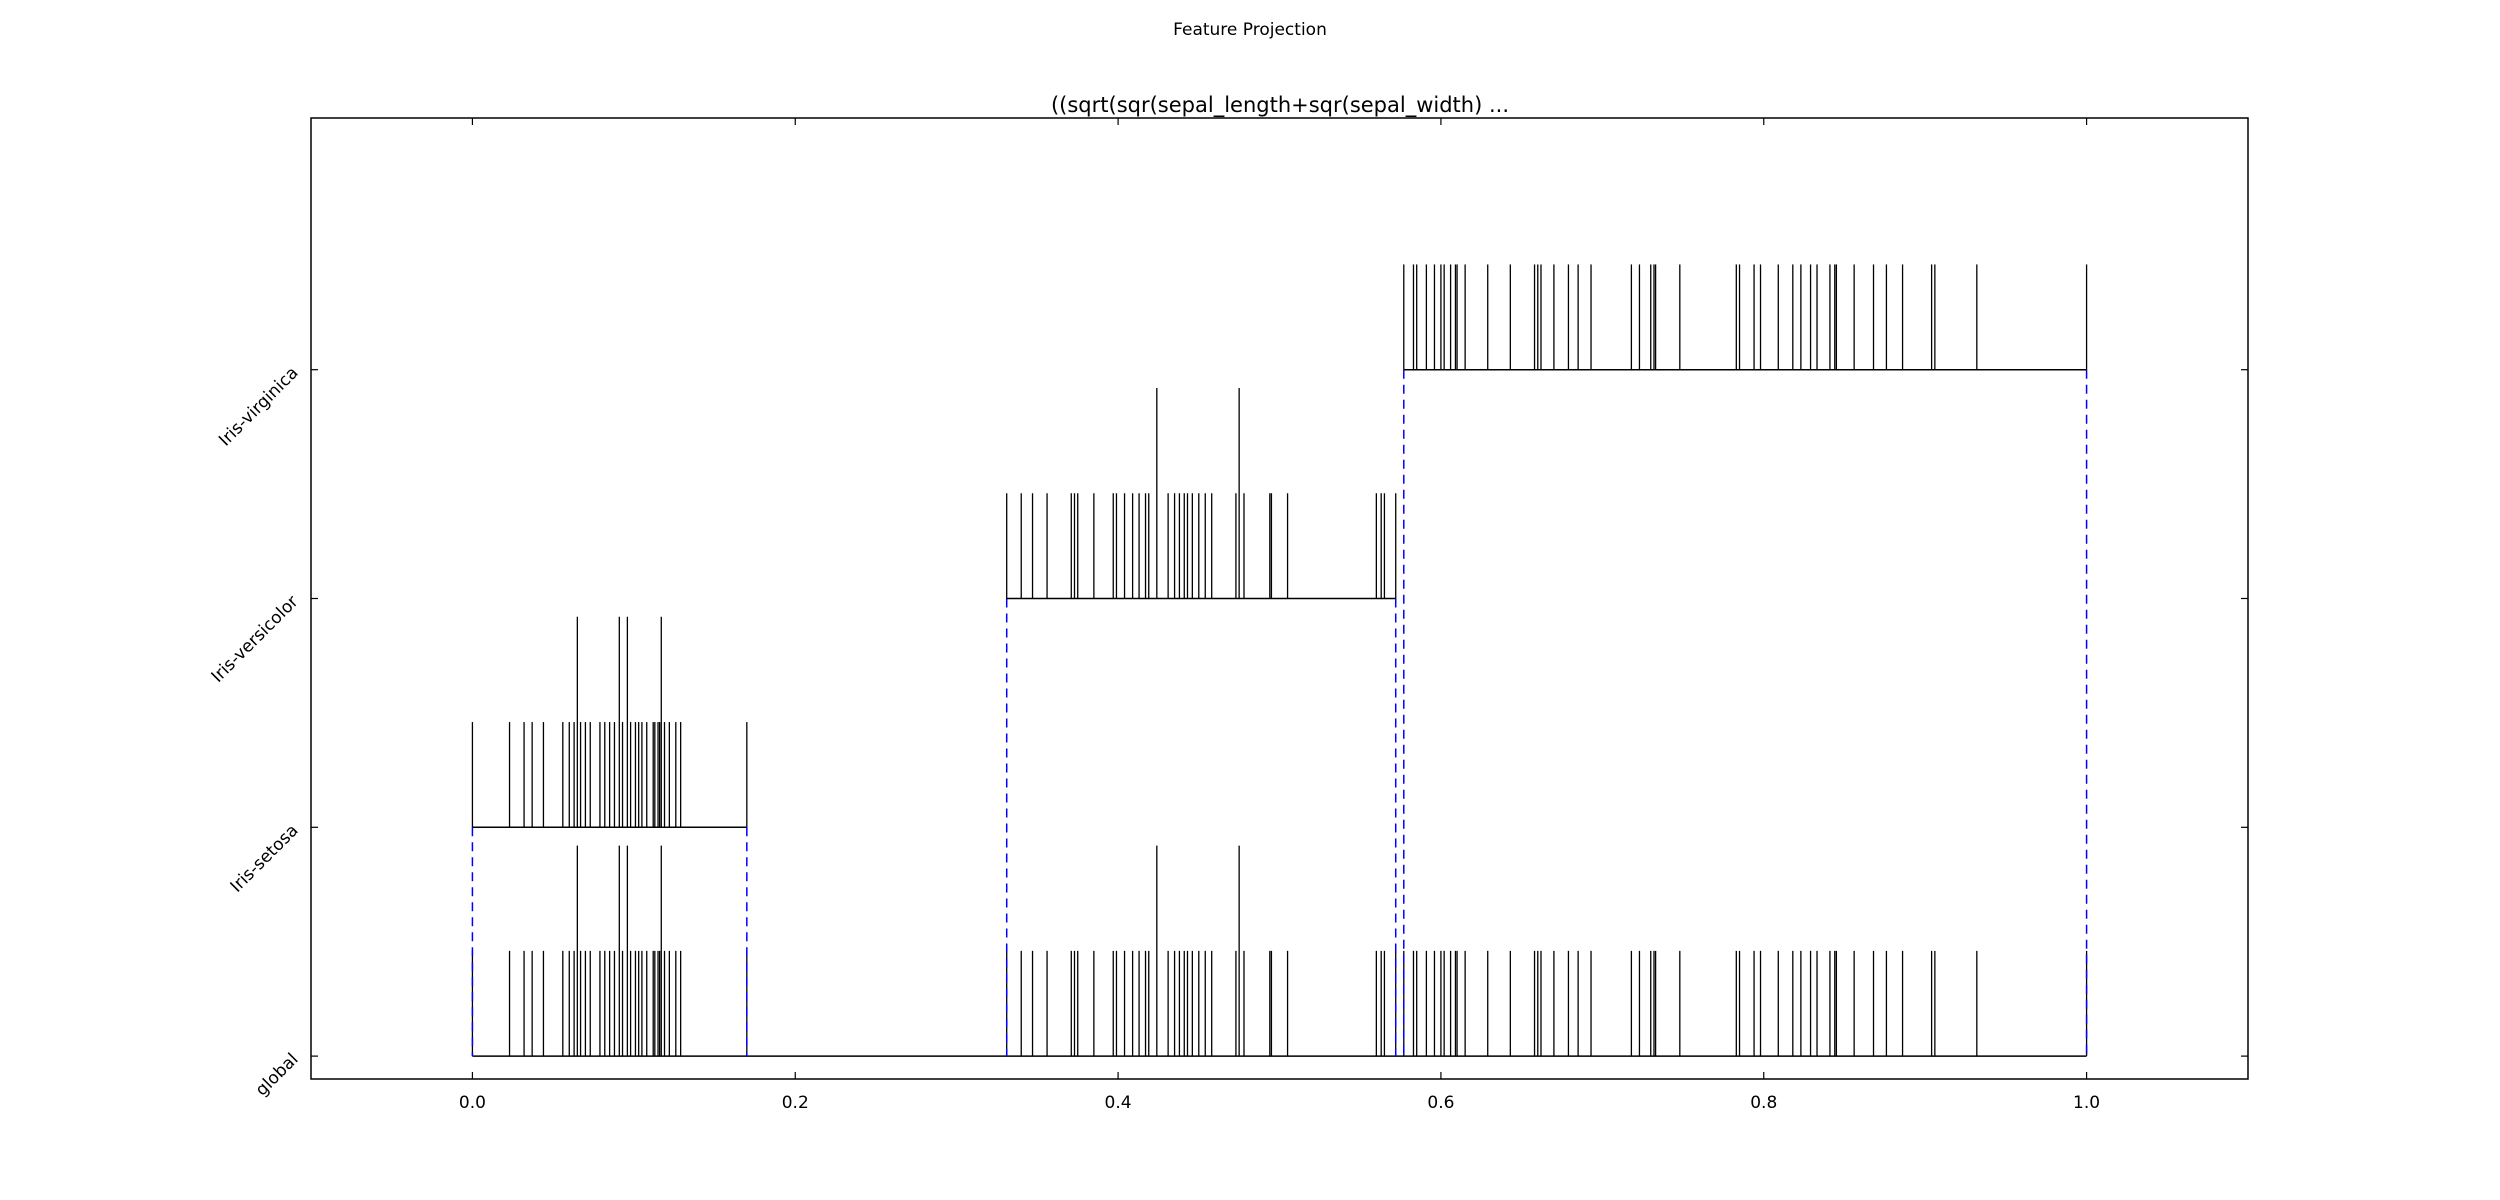 Image resolution: width=2500 pixels, height=1200 pixels. Describe the element at coordinates (1118, 1103) in the screenshot. I see `x-tick-label: 0.4` at that location.